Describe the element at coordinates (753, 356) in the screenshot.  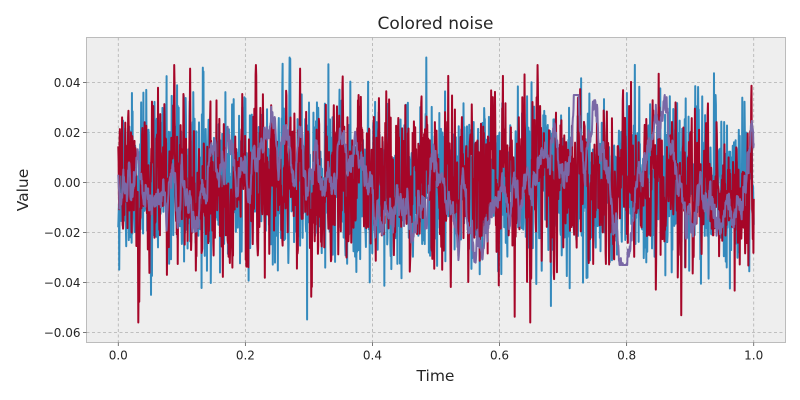
I see `x-tick-label: 1.0` at that location.